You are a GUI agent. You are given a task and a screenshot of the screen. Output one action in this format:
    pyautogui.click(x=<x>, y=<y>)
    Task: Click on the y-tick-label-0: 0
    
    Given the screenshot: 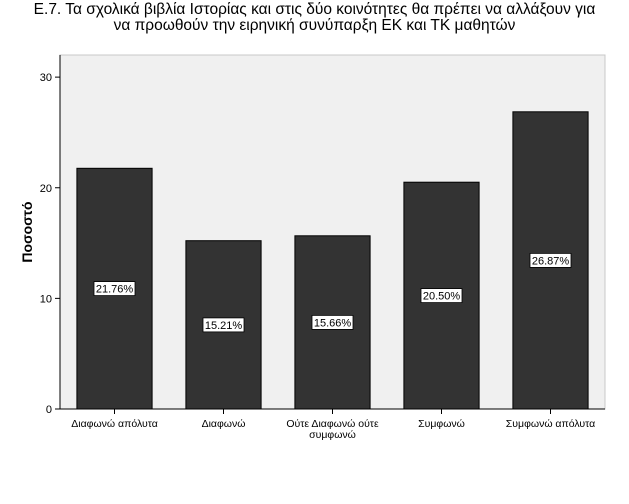 What is the action you would take?
    pyautogui.click(x=49, y=410)
    